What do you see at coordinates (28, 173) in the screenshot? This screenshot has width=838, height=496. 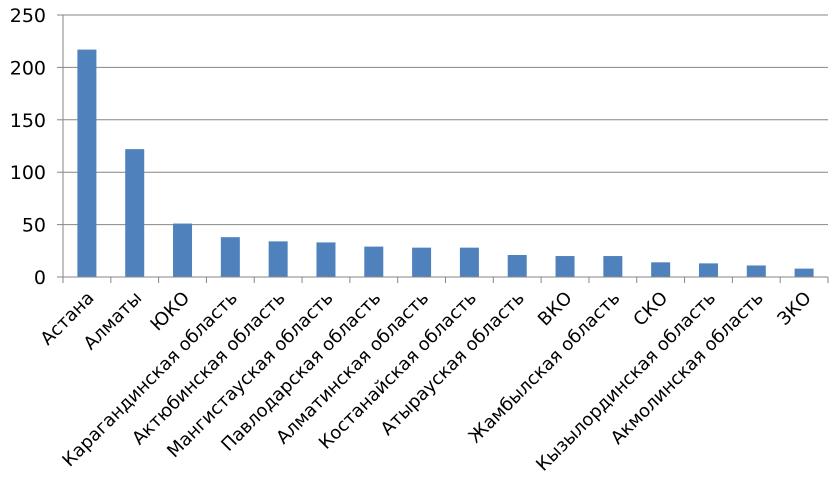 I see `y-tick-label: 100` at bounding box center [28, 173].